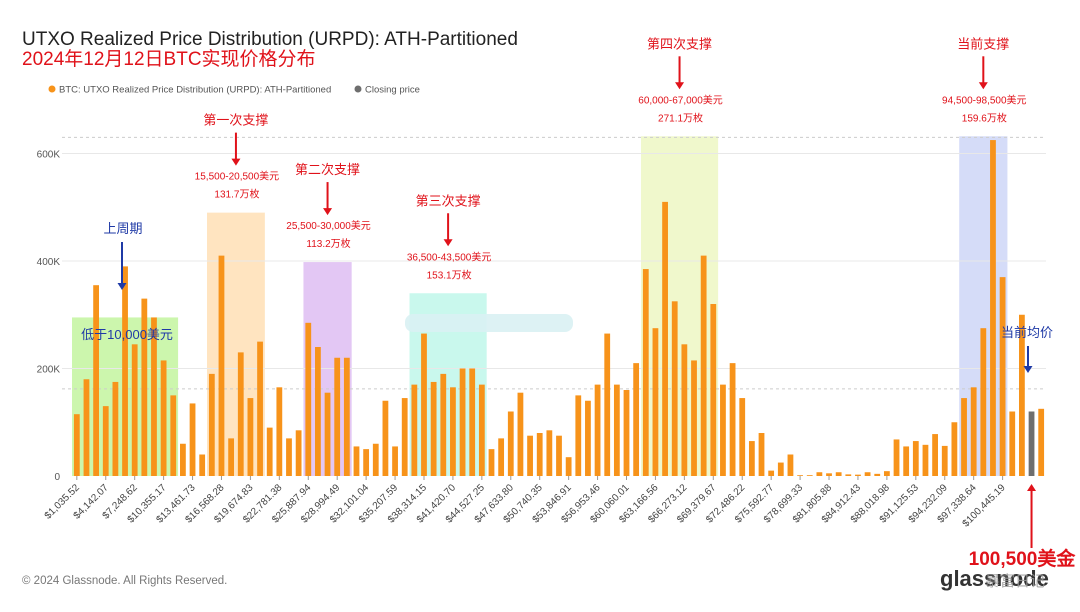 Image resolution: width=1080 pixels, height=612 pixels. What do you see at coordinates (237, 176) in the screenshot?
I see `support-range-1: 15,500-20,500美元` at bounding box center [237, 176].